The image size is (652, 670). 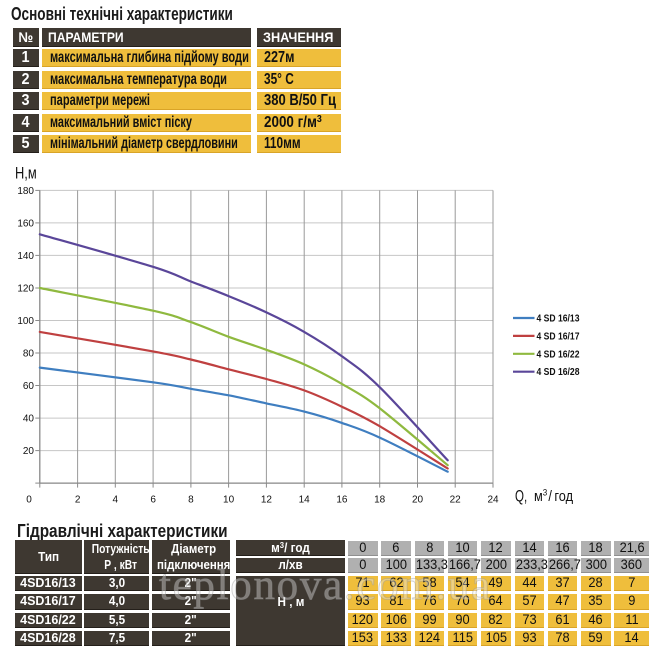 I want to click on svg-text: 12, so click(x=267, y=500).